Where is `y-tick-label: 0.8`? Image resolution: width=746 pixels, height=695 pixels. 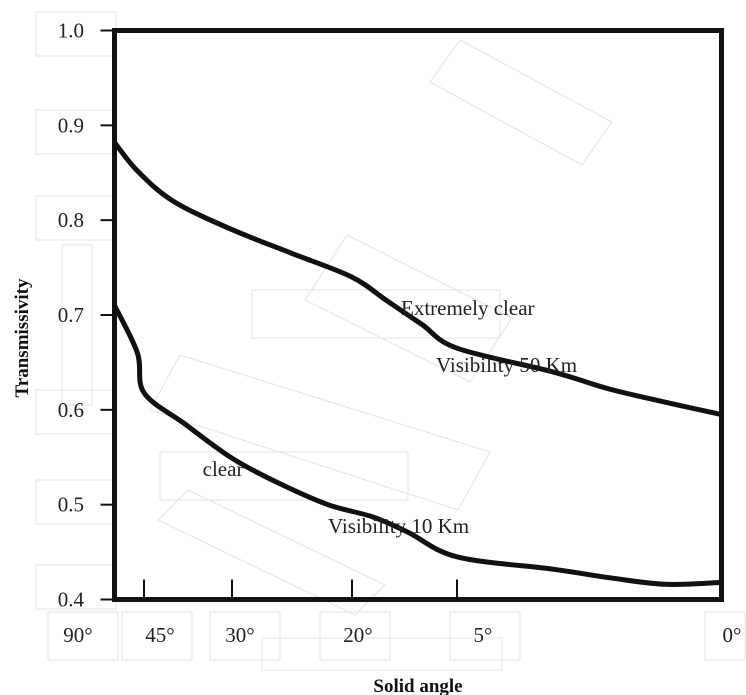
y-tick-label: 0.8 is located at coordinates (71, 220).